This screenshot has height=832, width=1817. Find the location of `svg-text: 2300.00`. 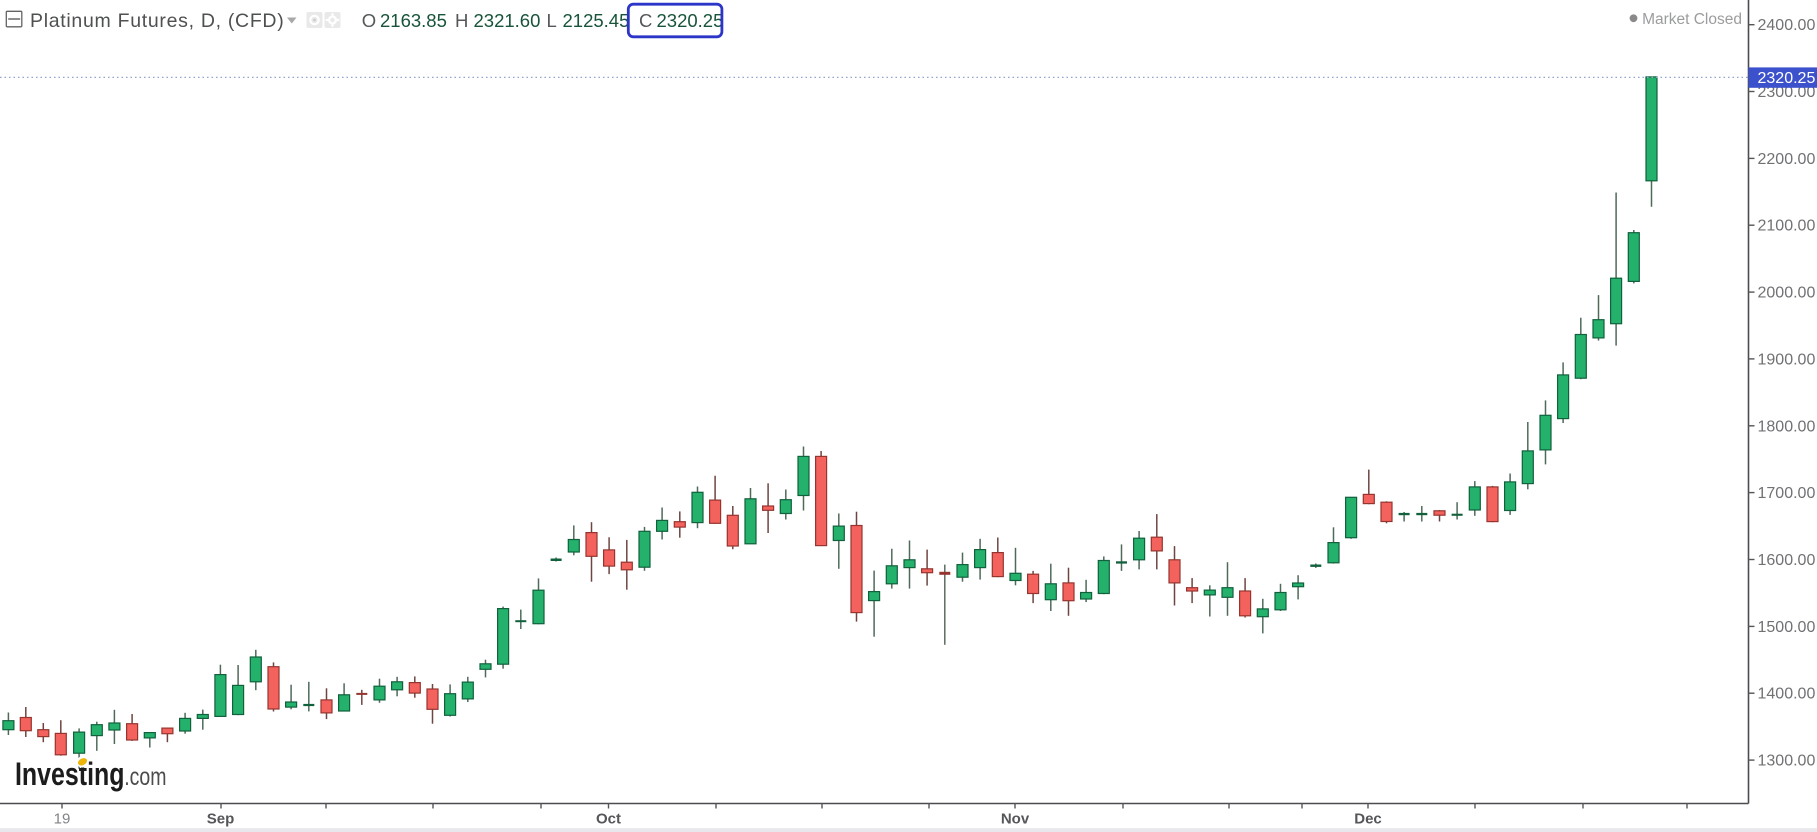

svg-text: 2300.00 is located at coordinates (1787, 92).